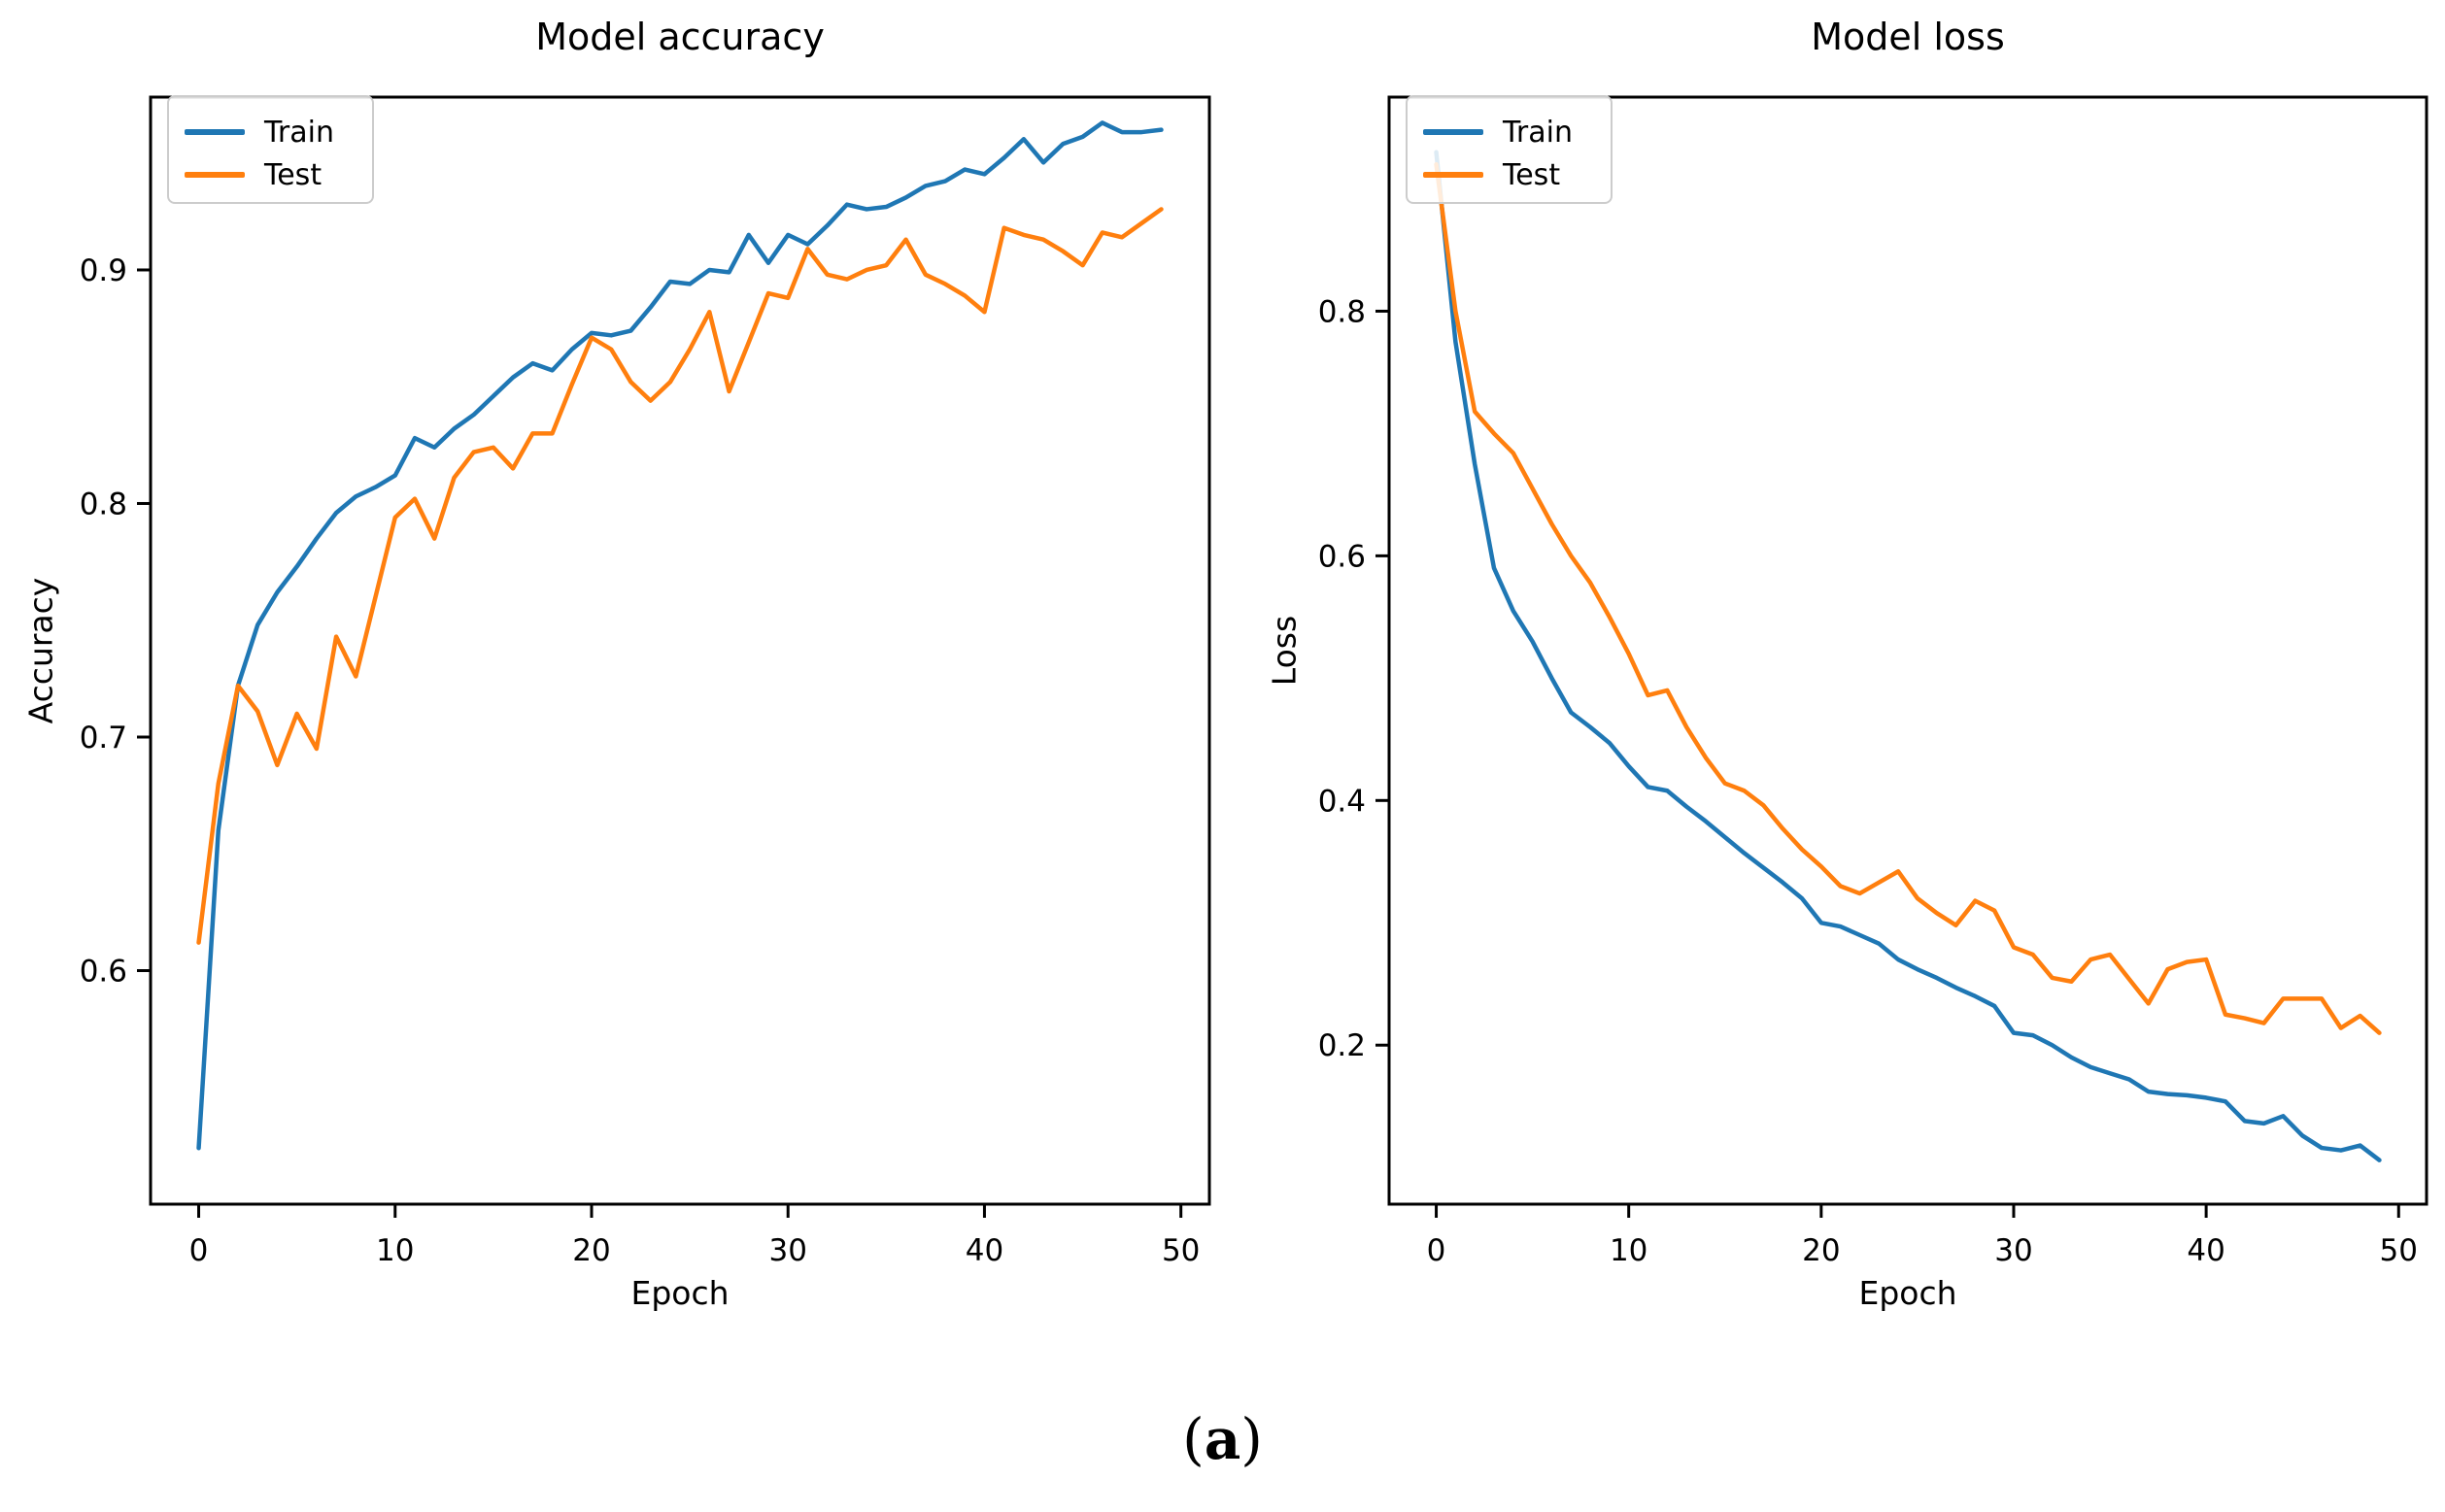 This screenshot has width=2445, height=1512. I want to click on y-tick-label: 0.2, so click(1342, 1045).